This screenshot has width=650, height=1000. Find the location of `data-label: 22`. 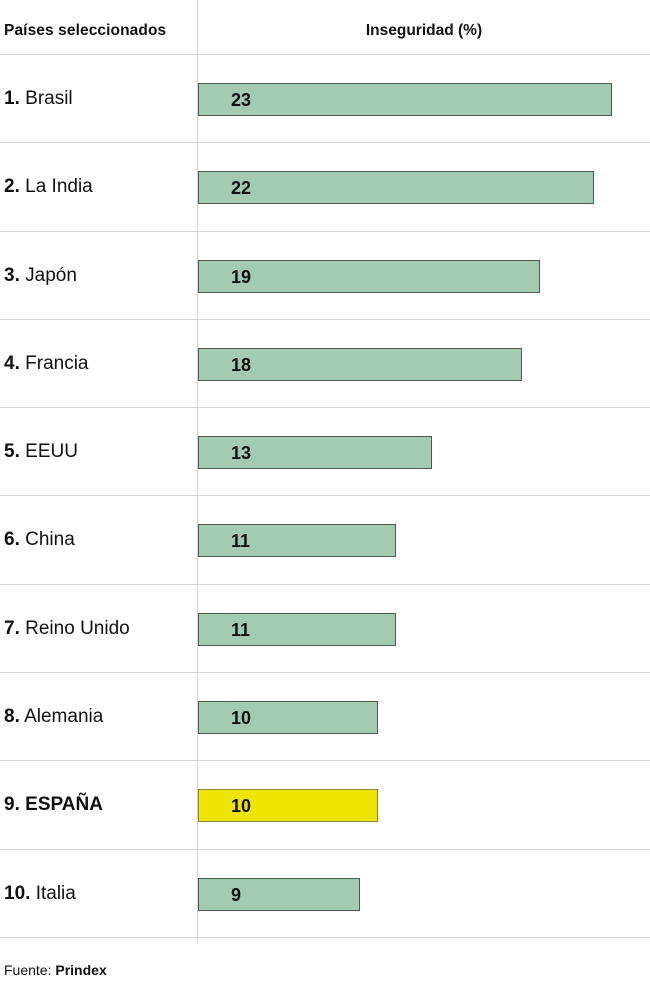

data-label: 22 is located at coordinates (241, 188).